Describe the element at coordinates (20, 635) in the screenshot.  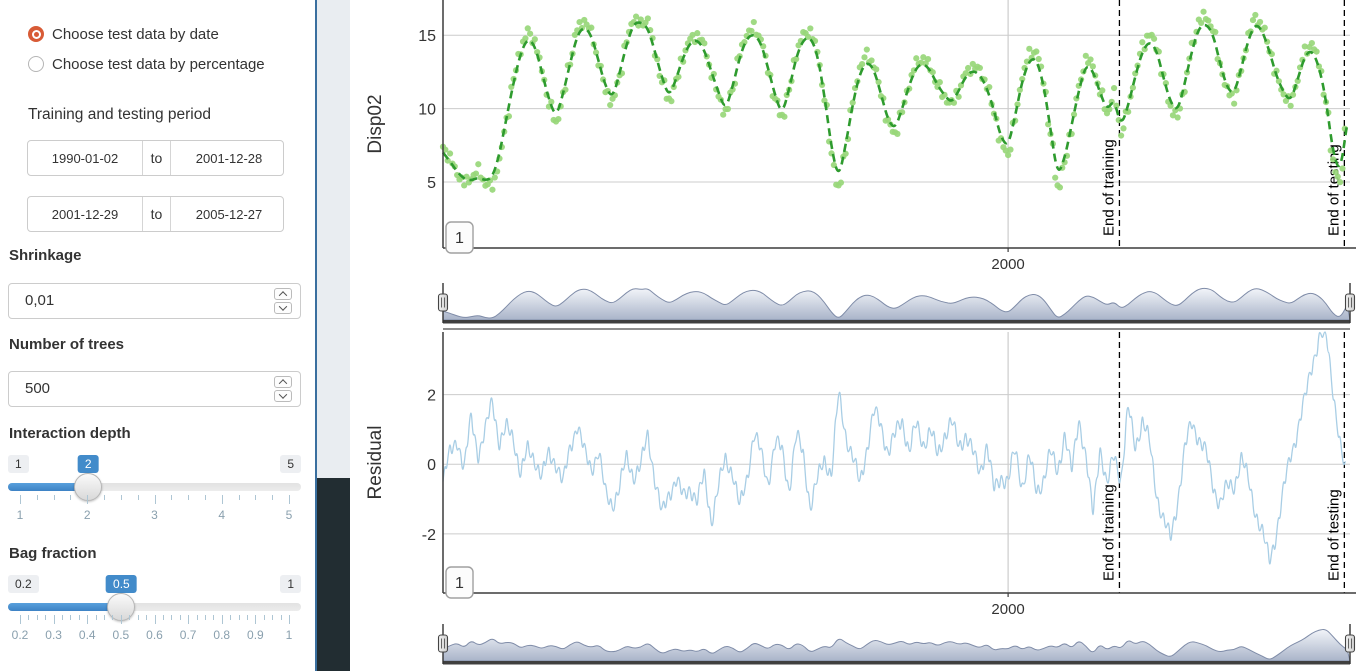
I see `slider-grid-label: 0.2` at that location.